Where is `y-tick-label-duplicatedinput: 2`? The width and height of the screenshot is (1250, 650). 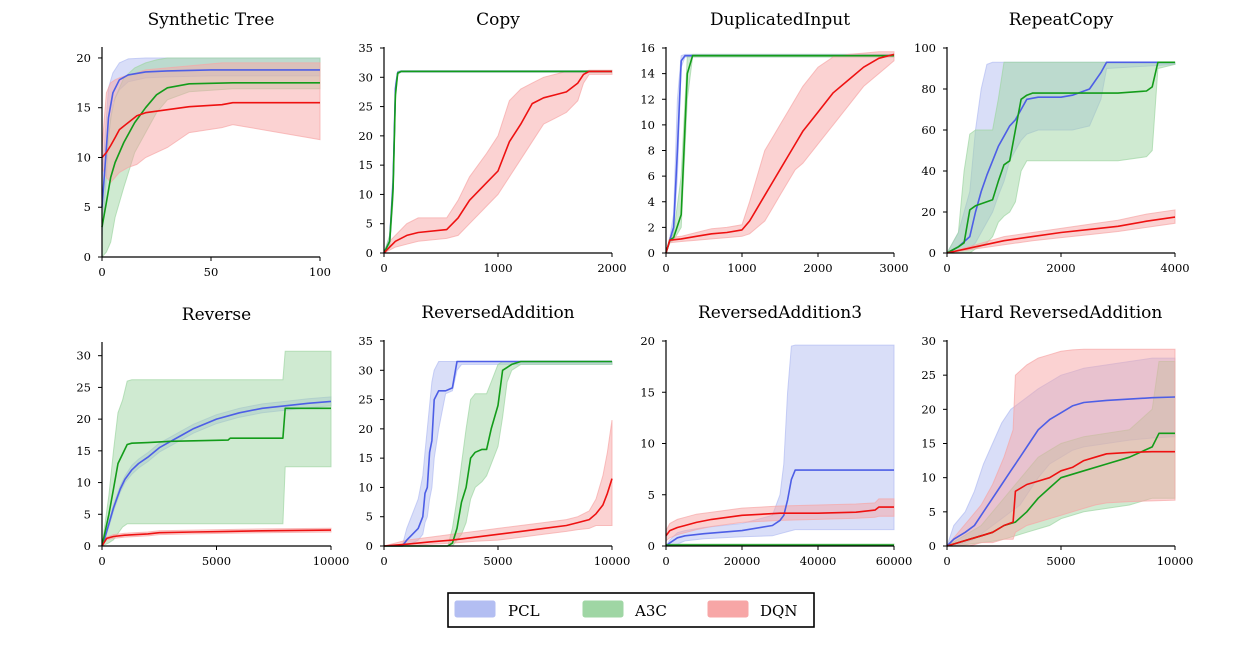
y-tick-label-duplicatedinput: 2 is located at coordinates (651, 227).